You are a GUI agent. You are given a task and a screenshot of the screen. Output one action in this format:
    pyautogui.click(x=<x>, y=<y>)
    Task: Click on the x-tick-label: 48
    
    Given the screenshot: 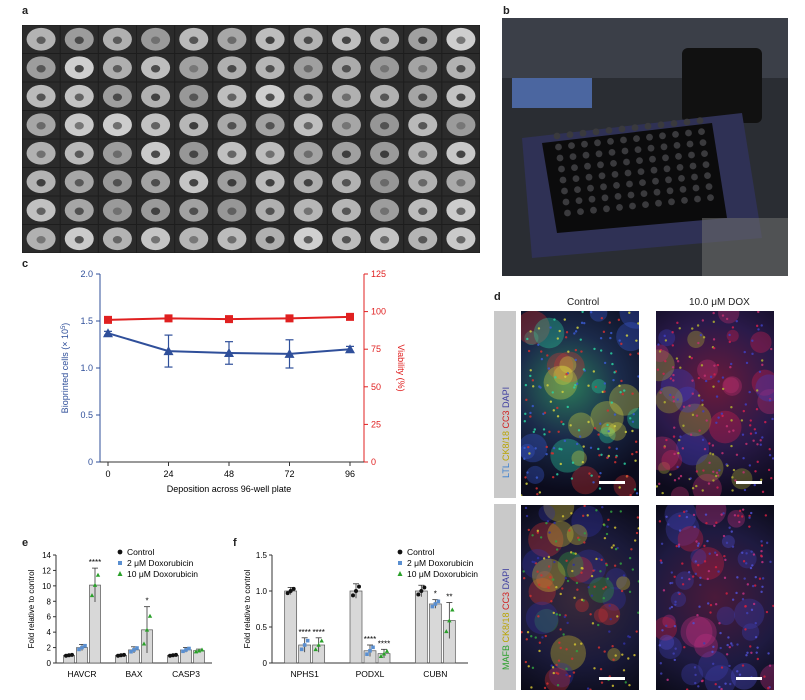 What is the action you would take?
    pyautogui.click(x=229, y=474)
    